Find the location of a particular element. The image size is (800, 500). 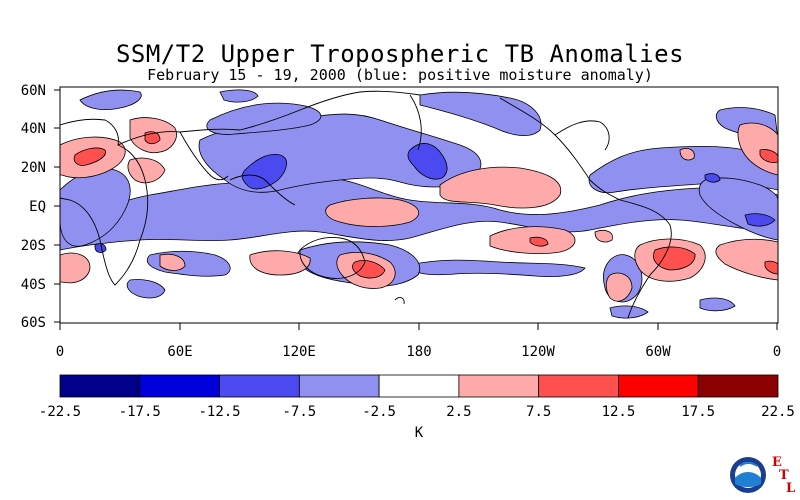

noaa-logo is located at coordinates (748, 475).